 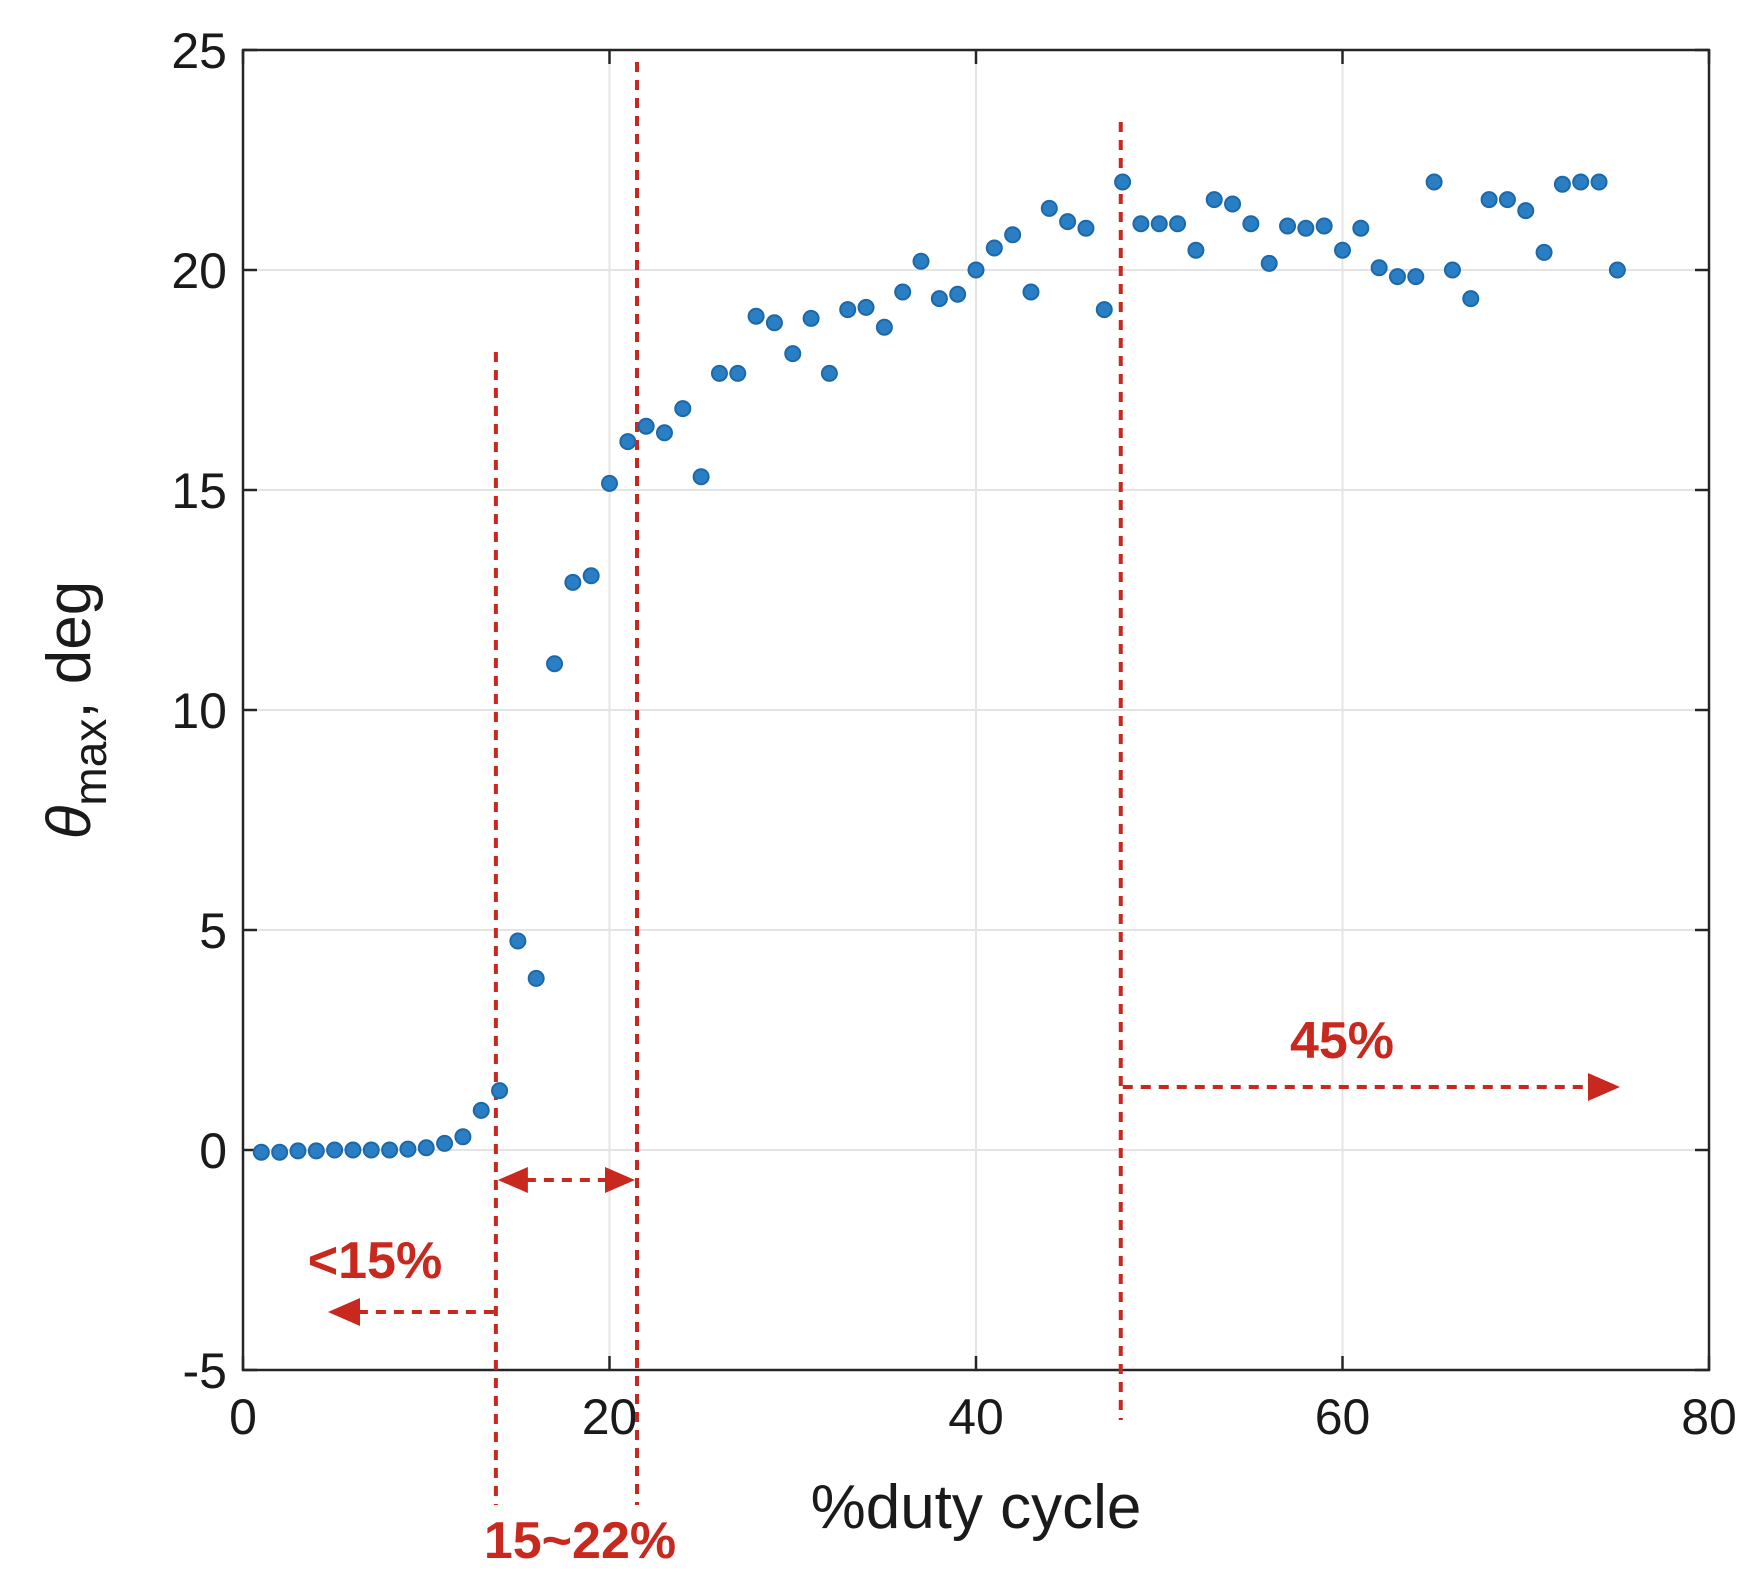 I want to click on y-tick-label: 15, so click(x=199, y=491).